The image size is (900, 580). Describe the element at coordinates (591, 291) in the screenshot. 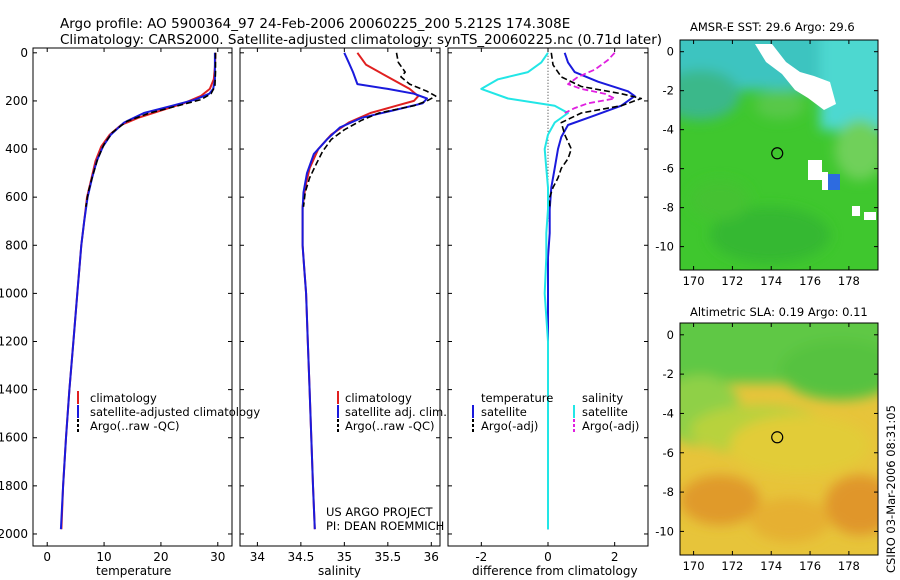

I see `series-line-temperature-satellite` at that location.